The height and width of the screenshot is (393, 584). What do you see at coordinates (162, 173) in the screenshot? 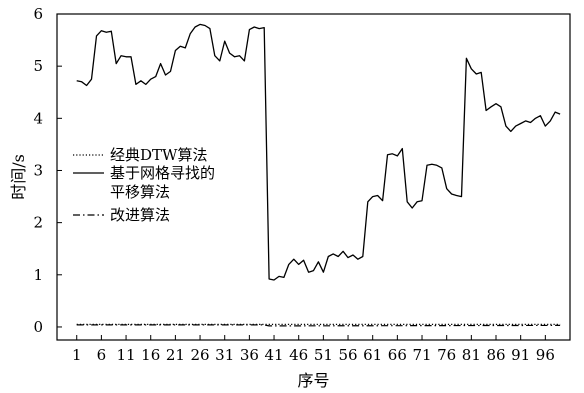
I see `legend-label: 基于网格寻找的` at bounding box center [162, 173].